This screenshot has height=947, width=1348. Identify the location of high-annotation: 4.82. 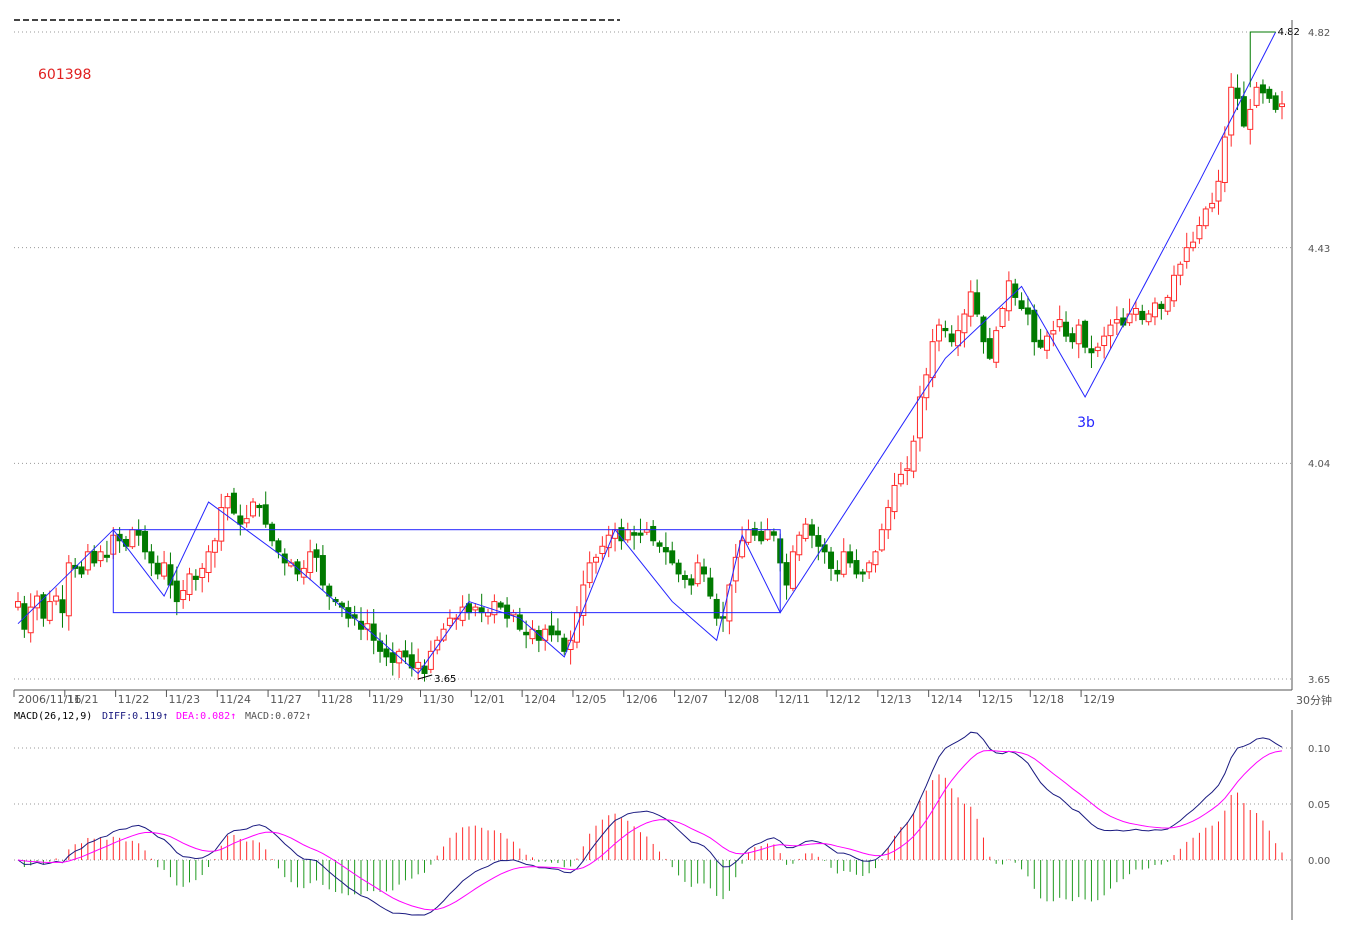
(1289, 32).